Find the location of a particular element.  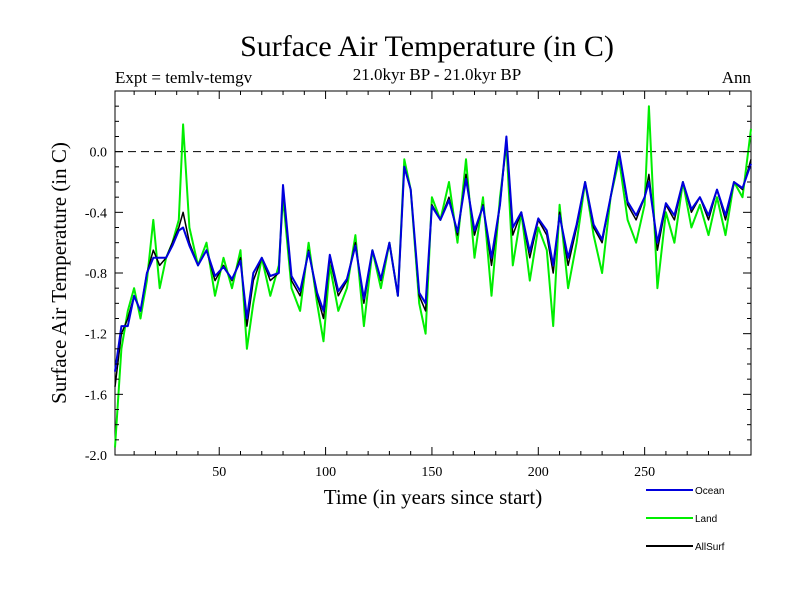

y-axis-label: Surface Air Temperature (in C) is located at coordinates (59, 273).